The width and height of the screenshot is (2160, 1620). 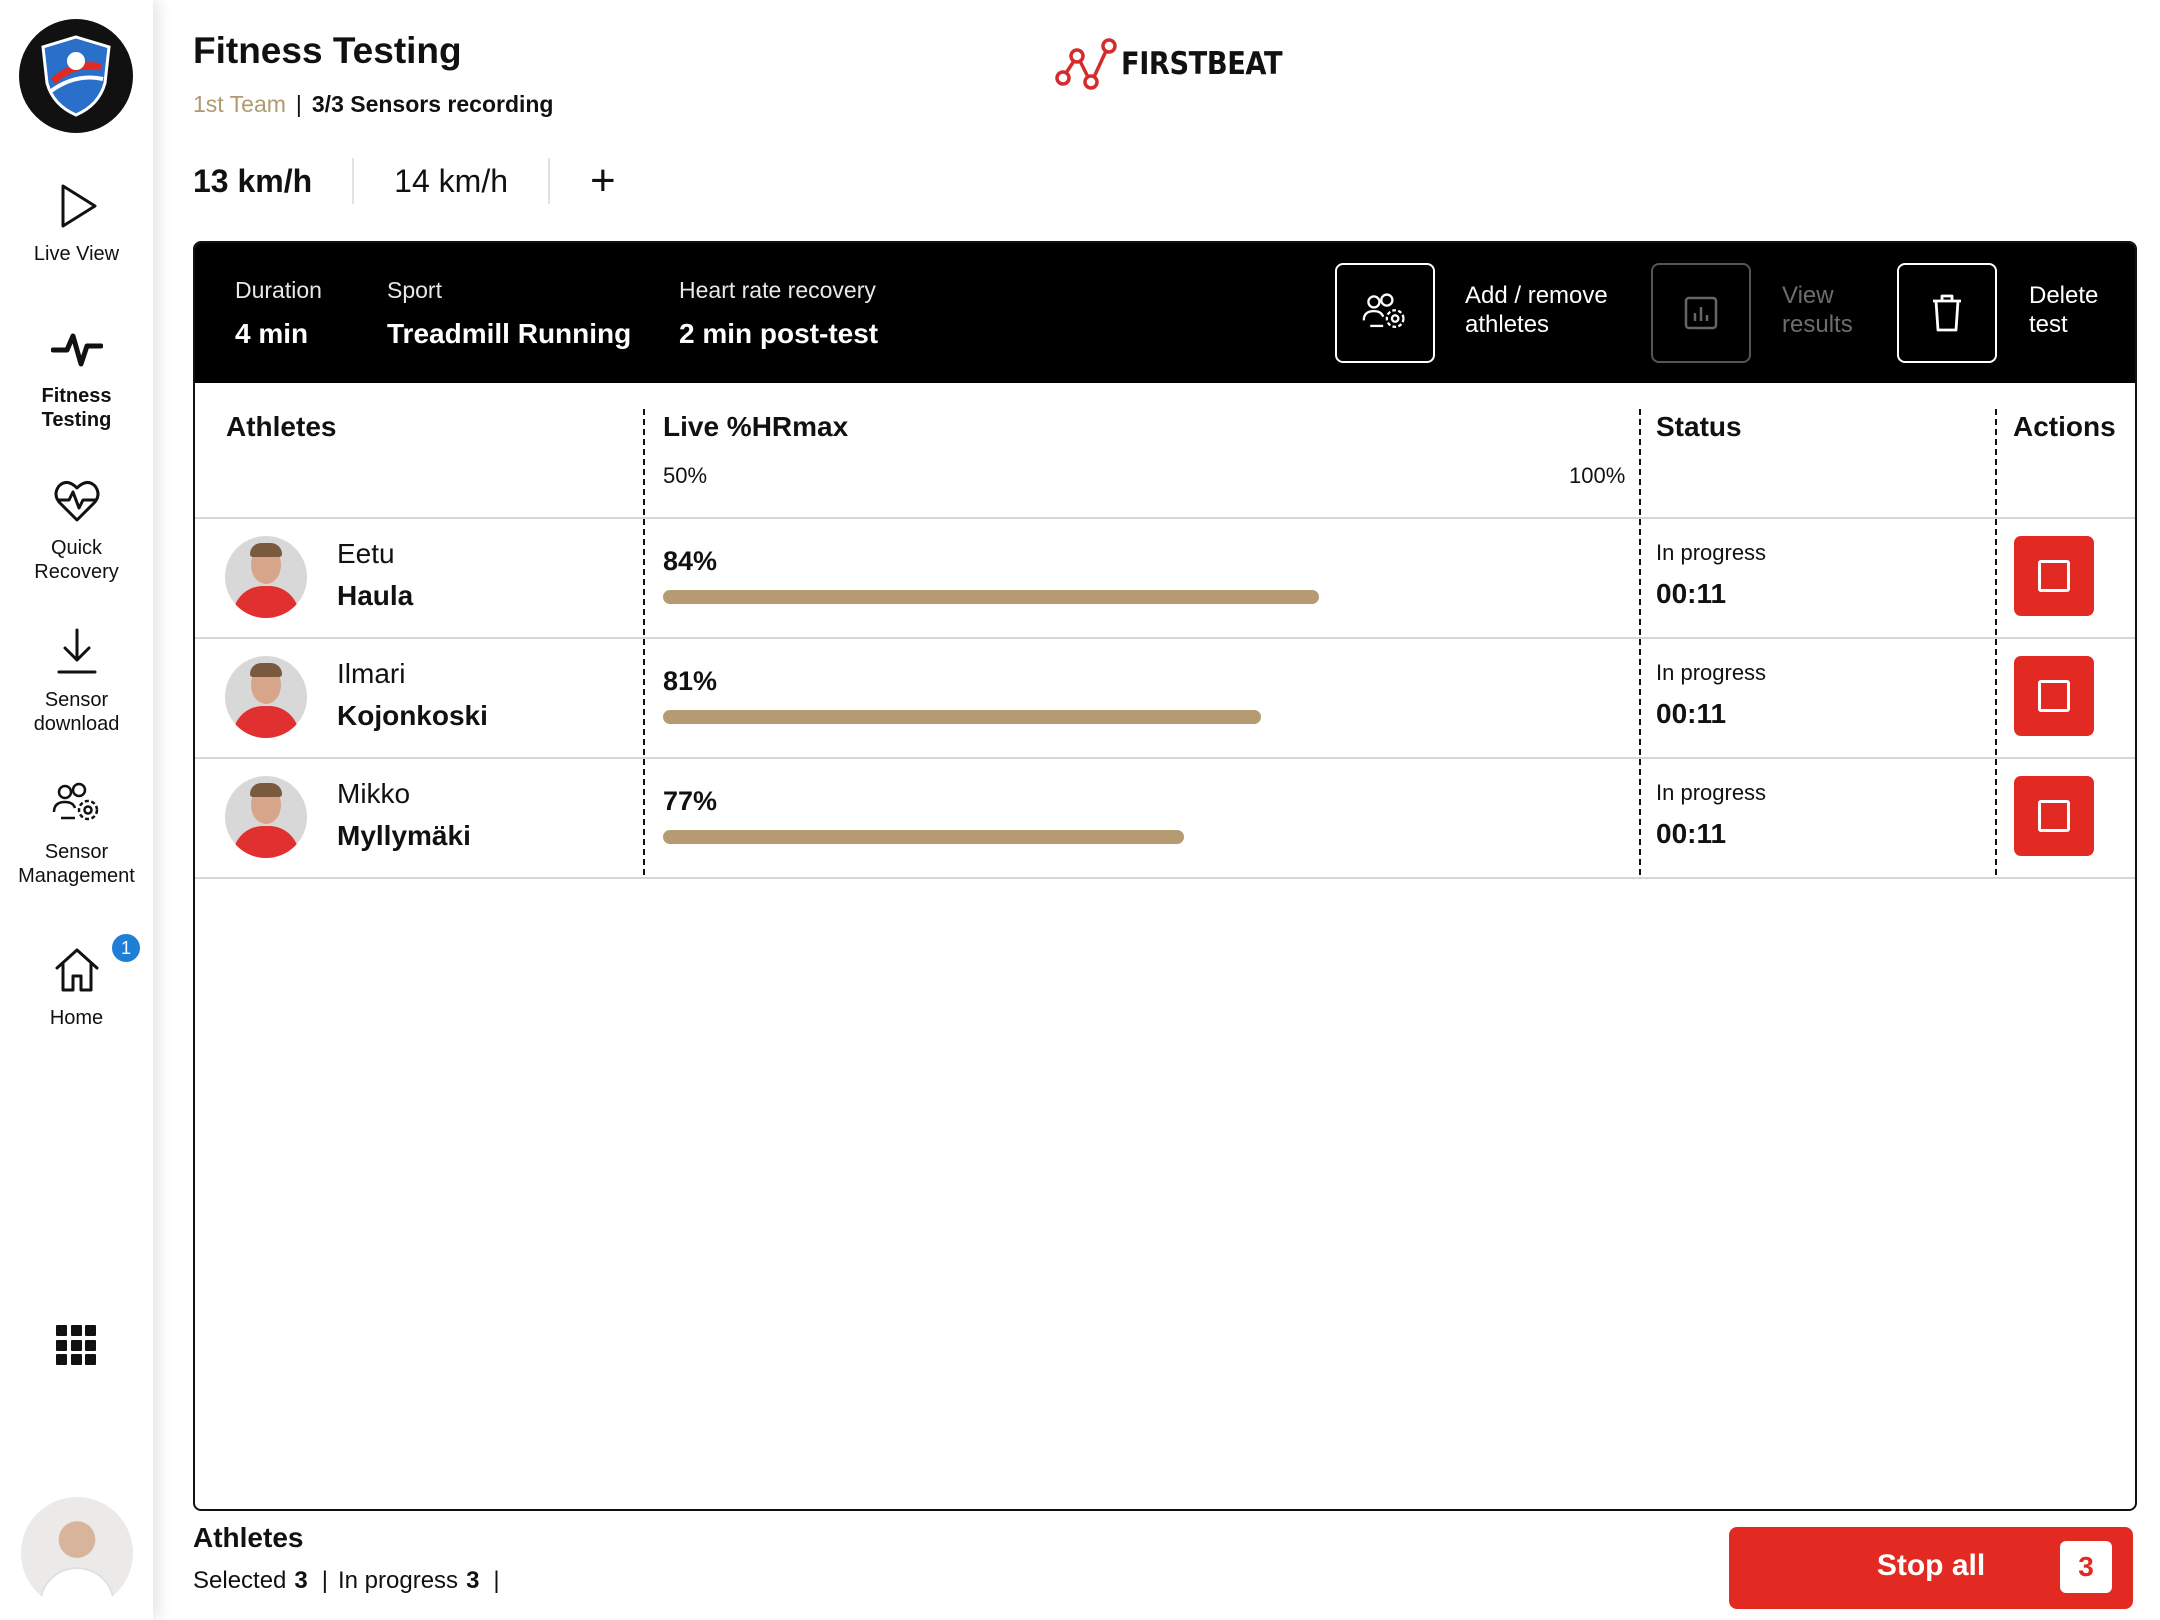 I want to click on bar-chart-icon, so click(x=1701, y=313).